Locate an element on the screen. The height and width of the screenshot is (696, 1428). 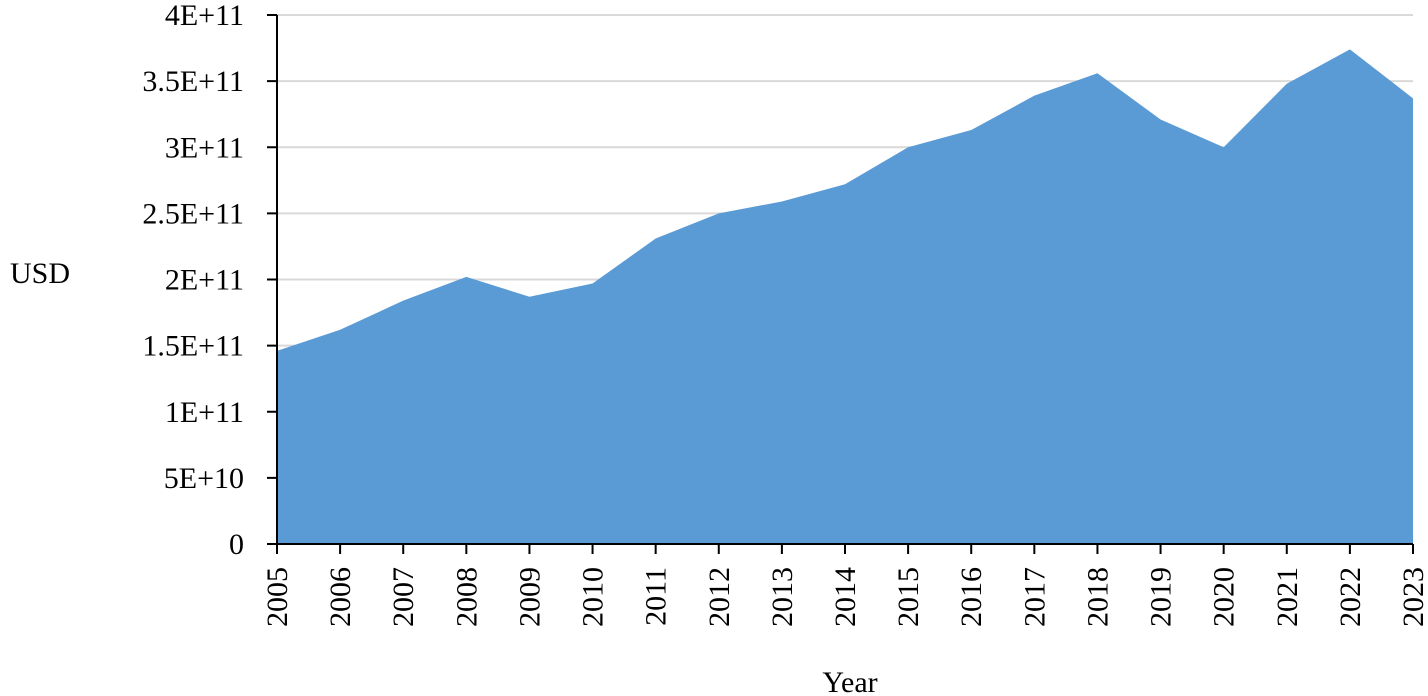
x-tick-label: 2020 is located at coordinates (1224, 597).